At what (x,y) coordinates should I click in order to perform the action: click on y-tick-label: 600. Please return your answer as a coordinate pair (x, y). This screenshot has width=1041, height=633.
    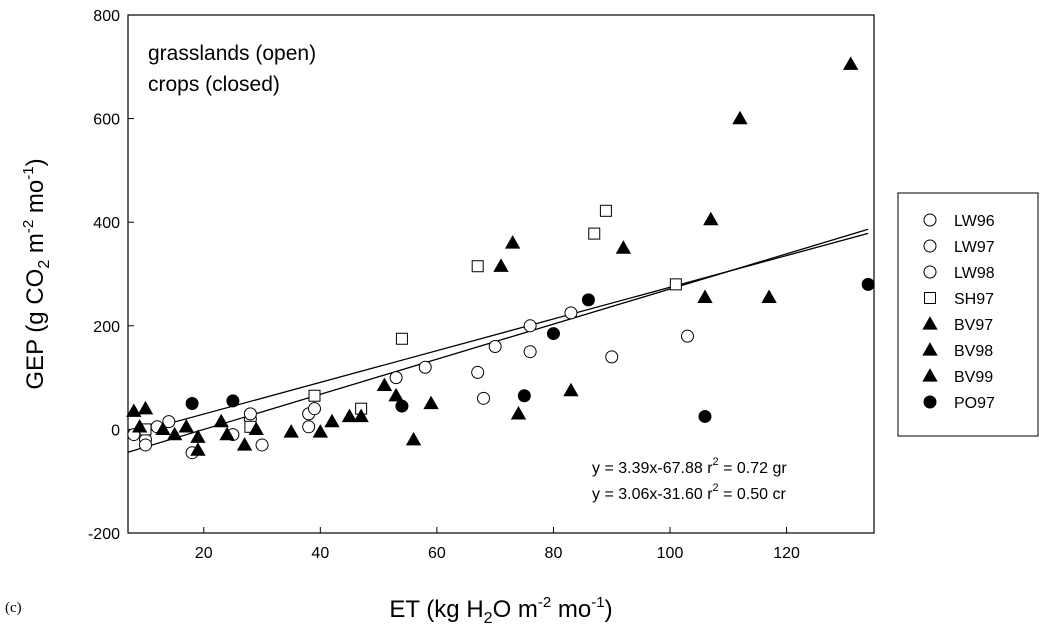
    Looking at the image, I should click on (106, 120).